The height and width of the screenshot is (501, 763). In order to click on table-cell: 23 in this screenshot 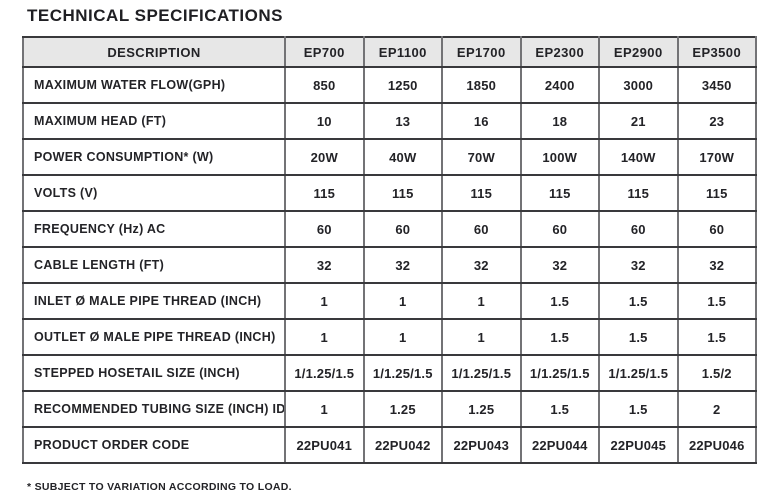, I will do `click(716, 121)`.